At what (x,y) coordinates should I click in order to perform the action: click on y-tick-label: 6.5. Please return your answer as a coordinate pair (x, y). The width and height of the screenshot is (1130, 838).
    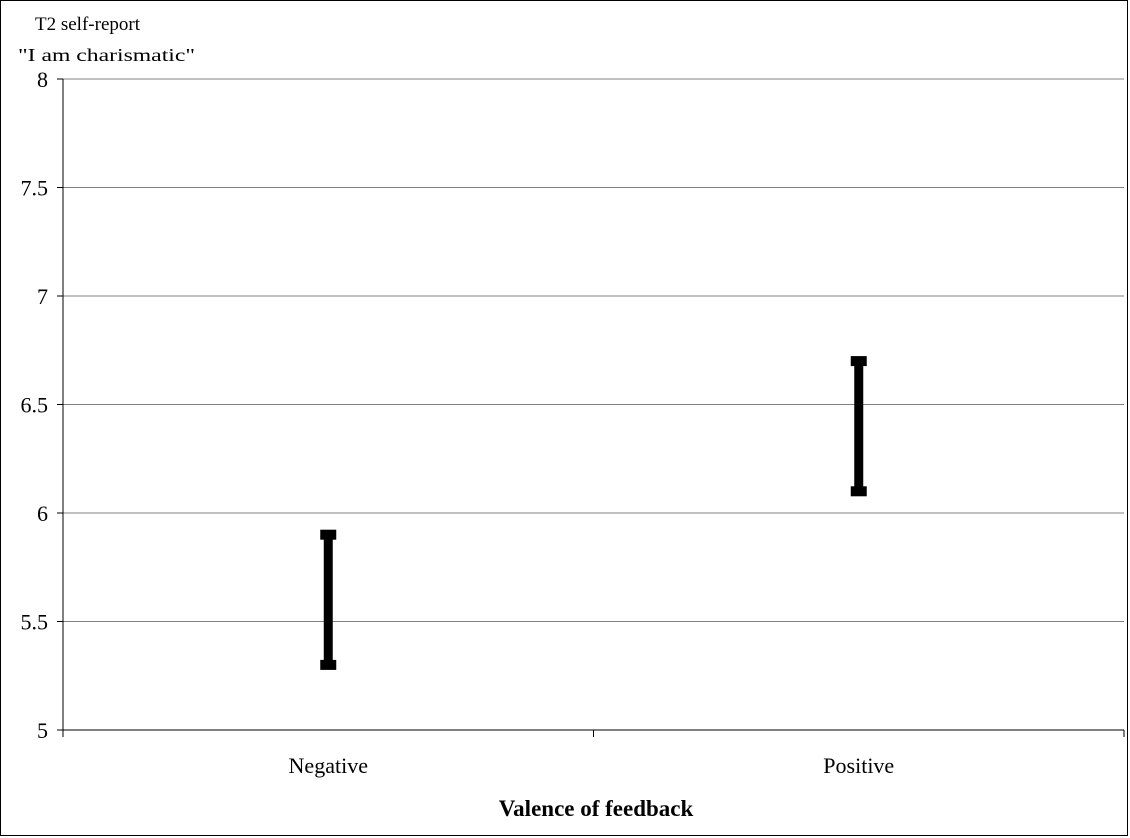
    Looking at the image, I should click on (35, 405).